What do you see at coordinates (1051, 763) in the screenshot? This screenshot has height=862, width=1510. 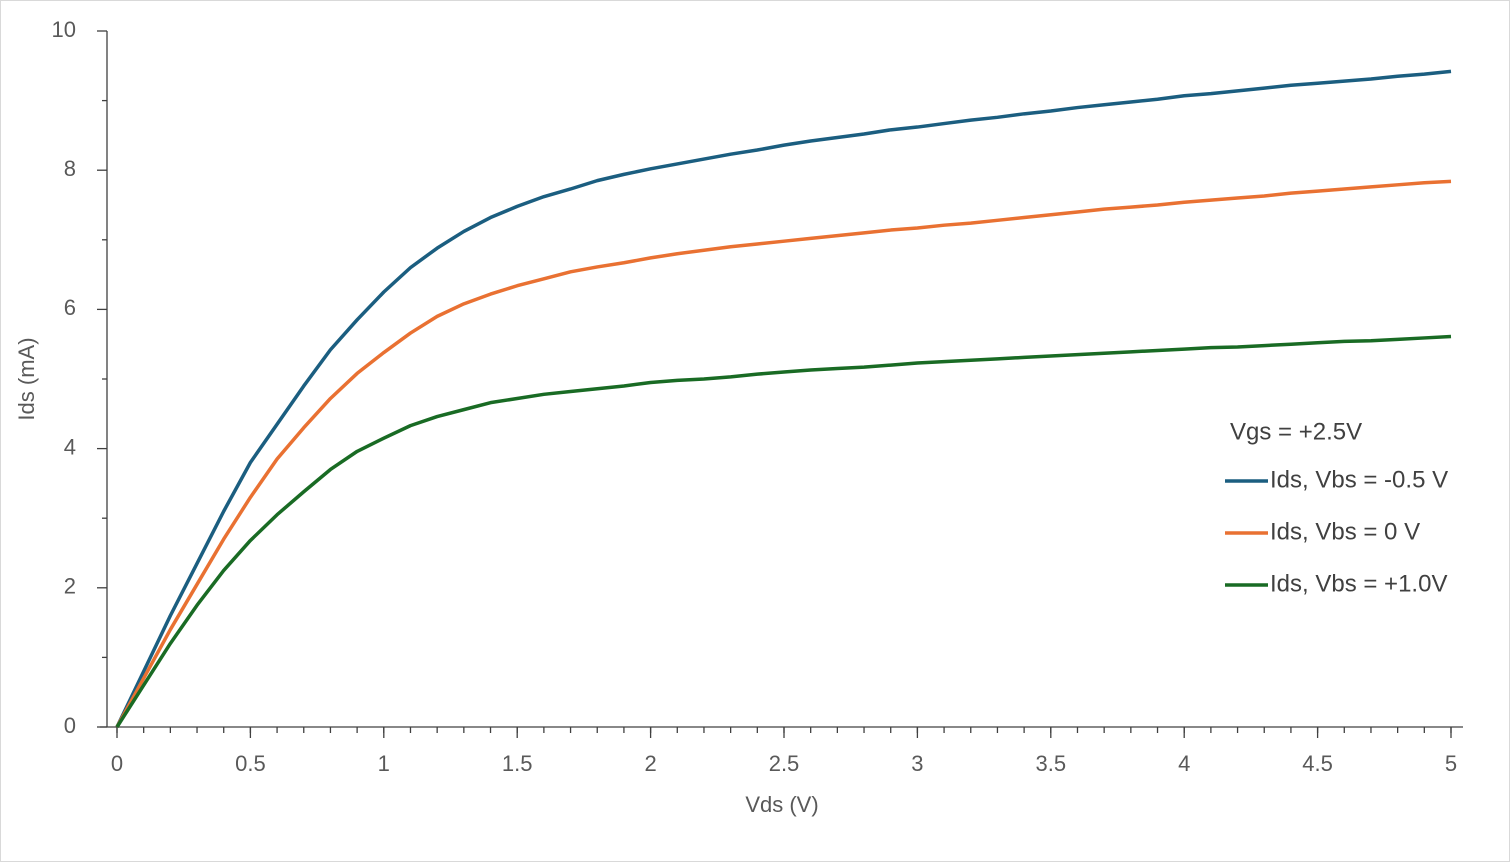 I see `x-tick-label: 3.5` at bounding box center [1051, 763].